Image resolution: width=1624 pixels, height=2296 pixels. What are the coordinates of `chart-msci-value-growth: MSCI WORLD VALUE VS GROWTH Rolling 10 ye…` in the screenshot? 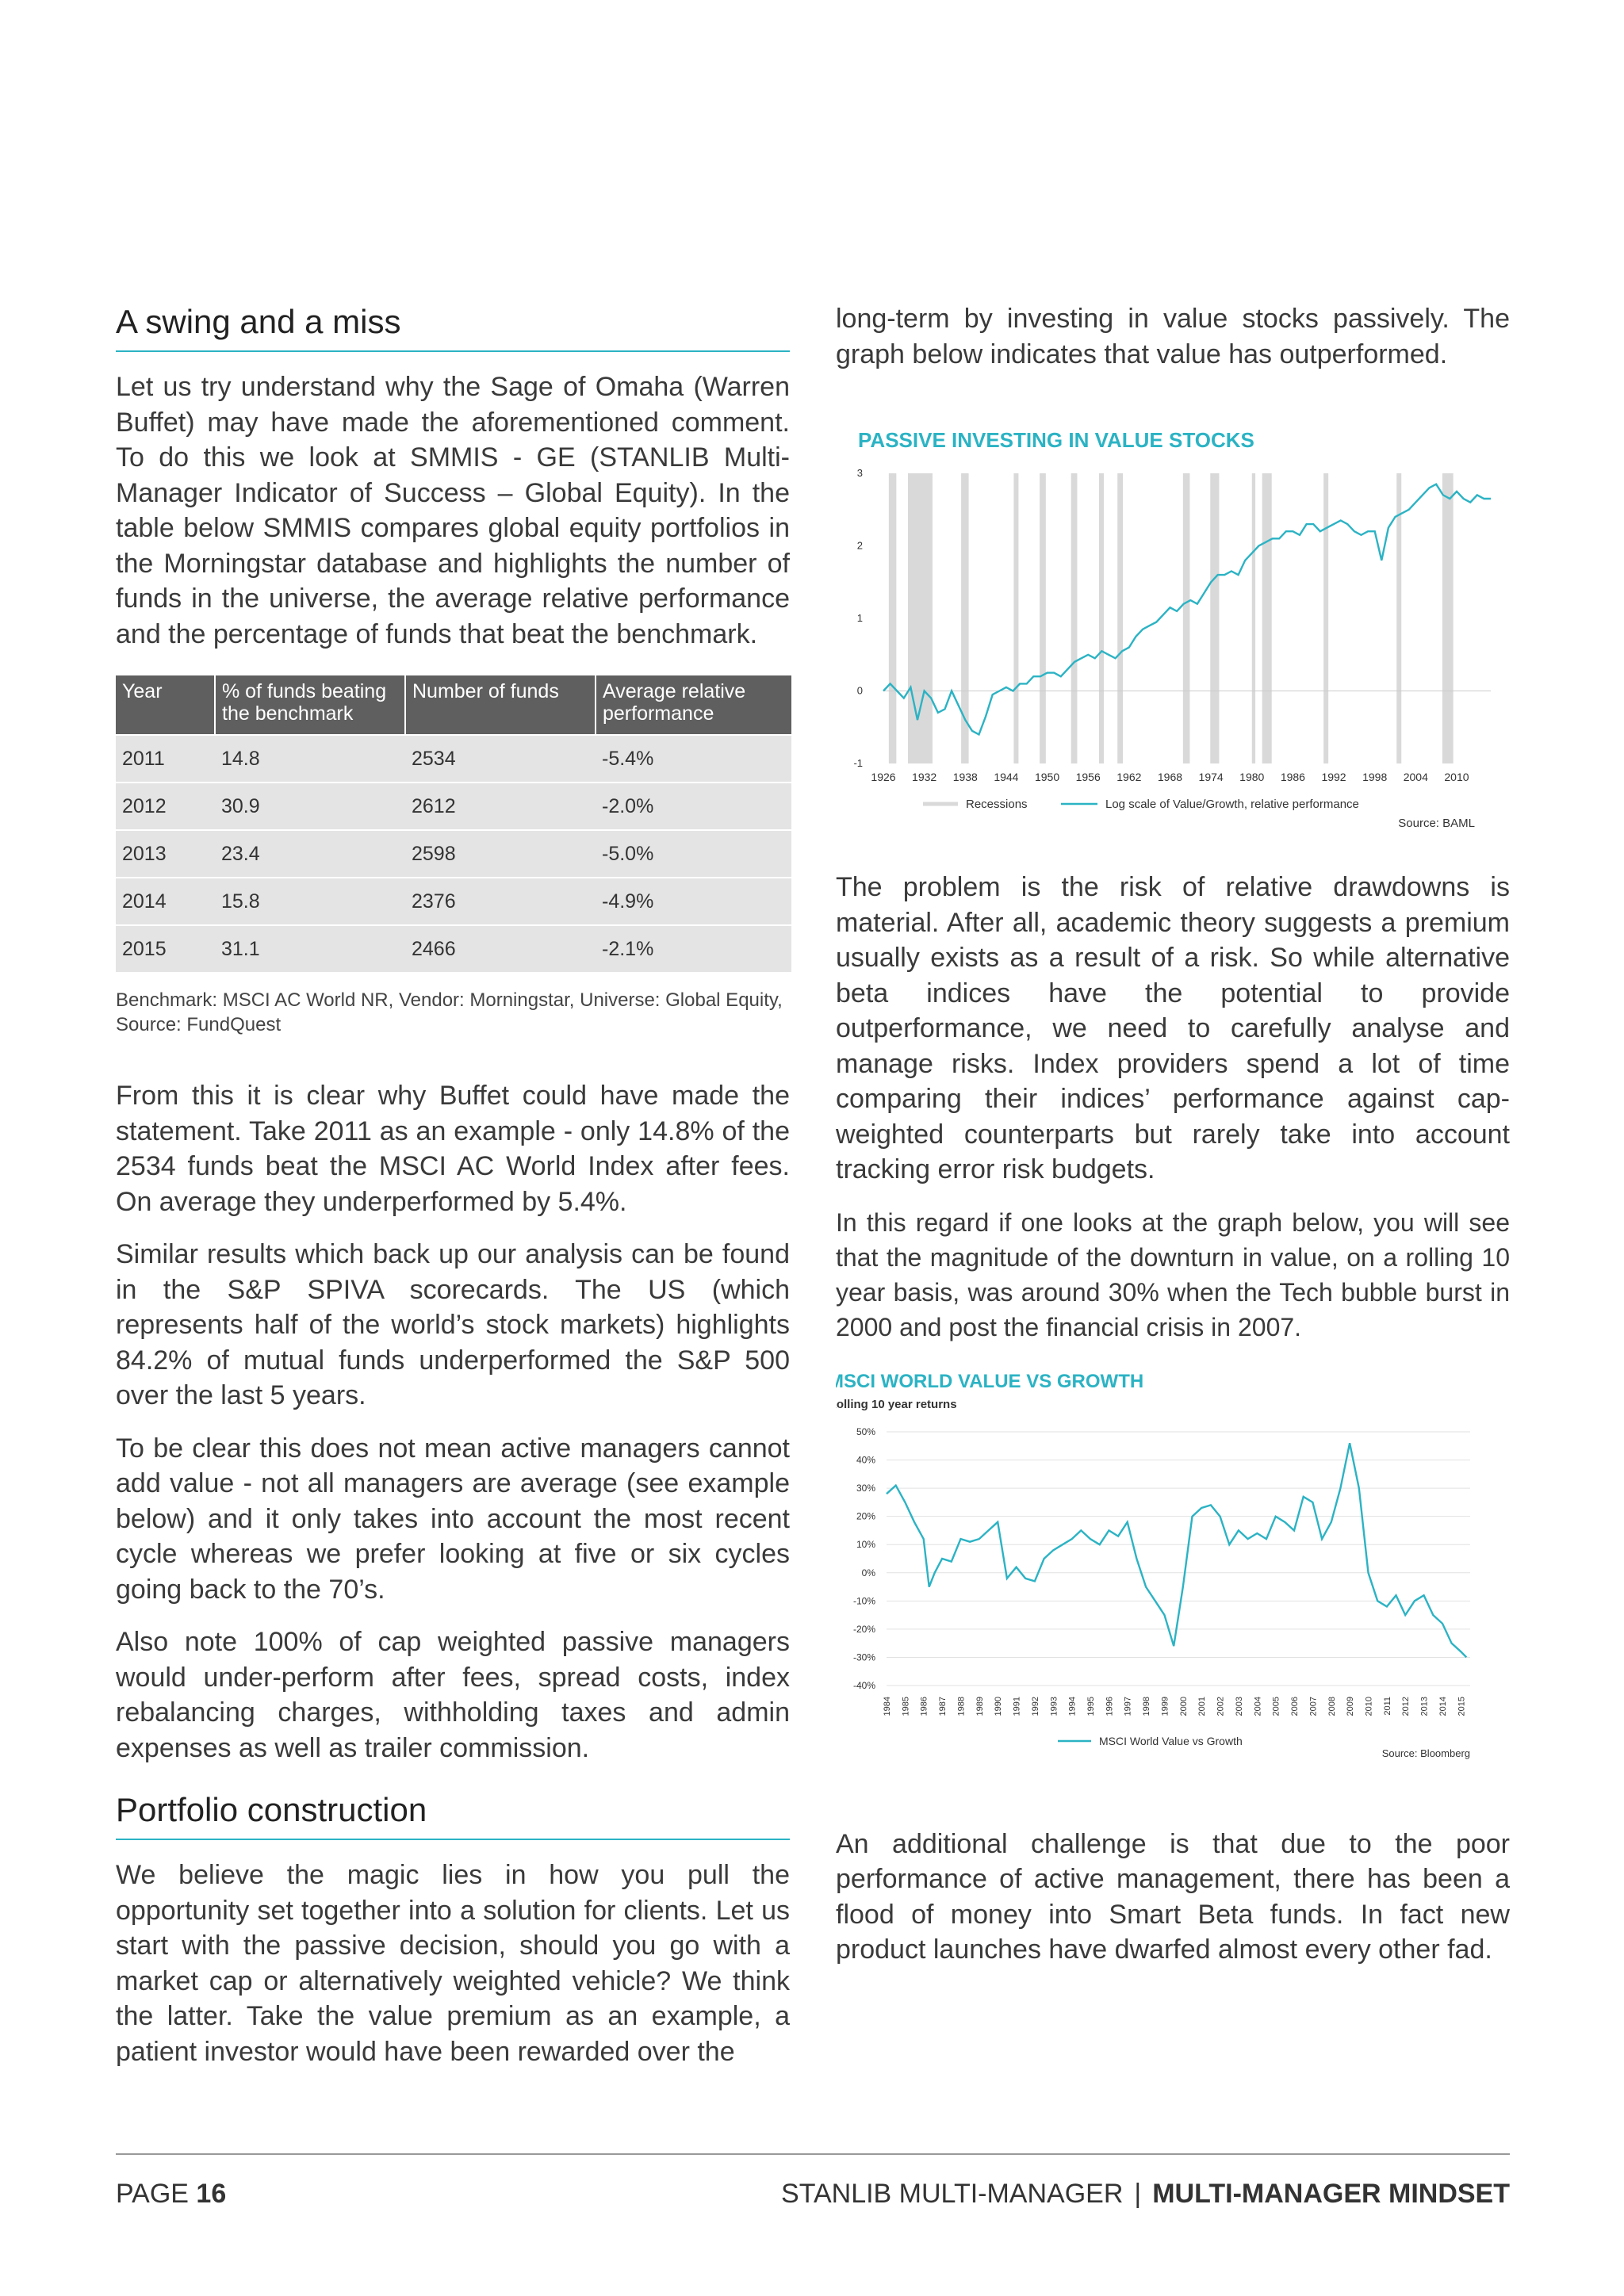 It's located at (1169, 1590).